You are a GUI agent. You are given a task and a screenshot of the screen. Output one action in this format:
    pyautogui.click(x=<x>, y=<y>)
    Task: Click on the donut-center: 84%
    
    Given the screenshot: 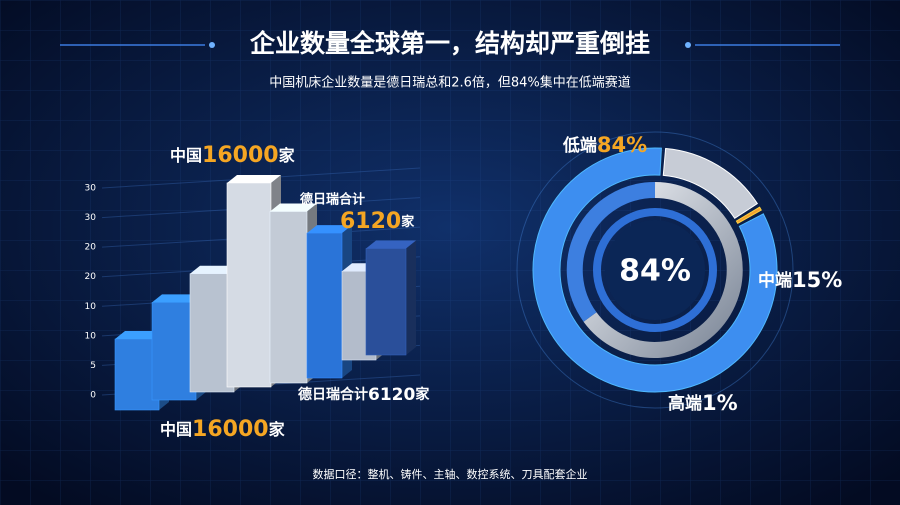 What is the action you would take?
    pyautogui.click(x=655, y=271)
    